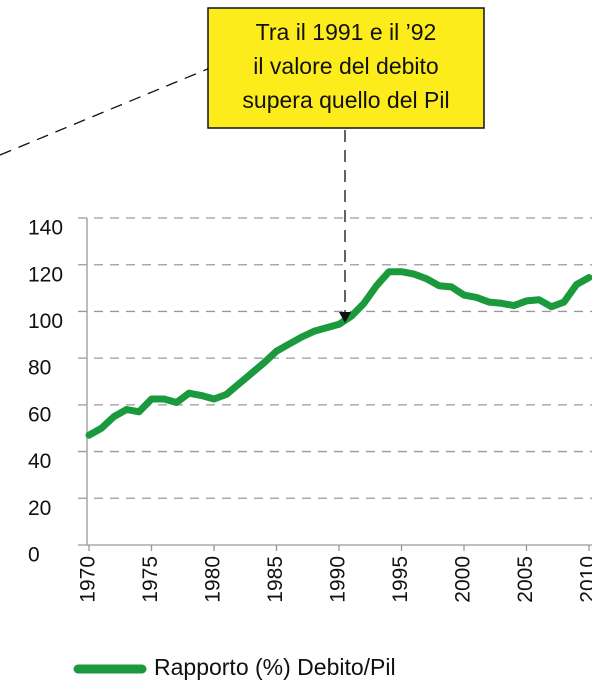  I want to click on x-tick-label: 1990, so click(338, 579).